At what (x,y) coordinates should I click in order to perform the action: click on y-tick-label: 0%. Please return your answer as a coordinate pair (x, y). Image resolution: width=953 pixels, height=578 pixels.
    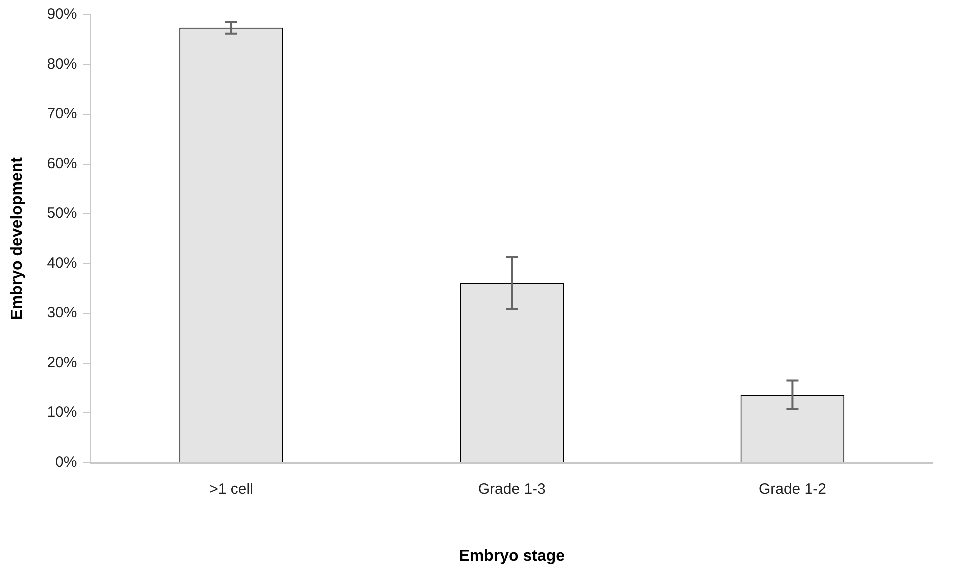
    Looking at the image, I should click on (67, 462).